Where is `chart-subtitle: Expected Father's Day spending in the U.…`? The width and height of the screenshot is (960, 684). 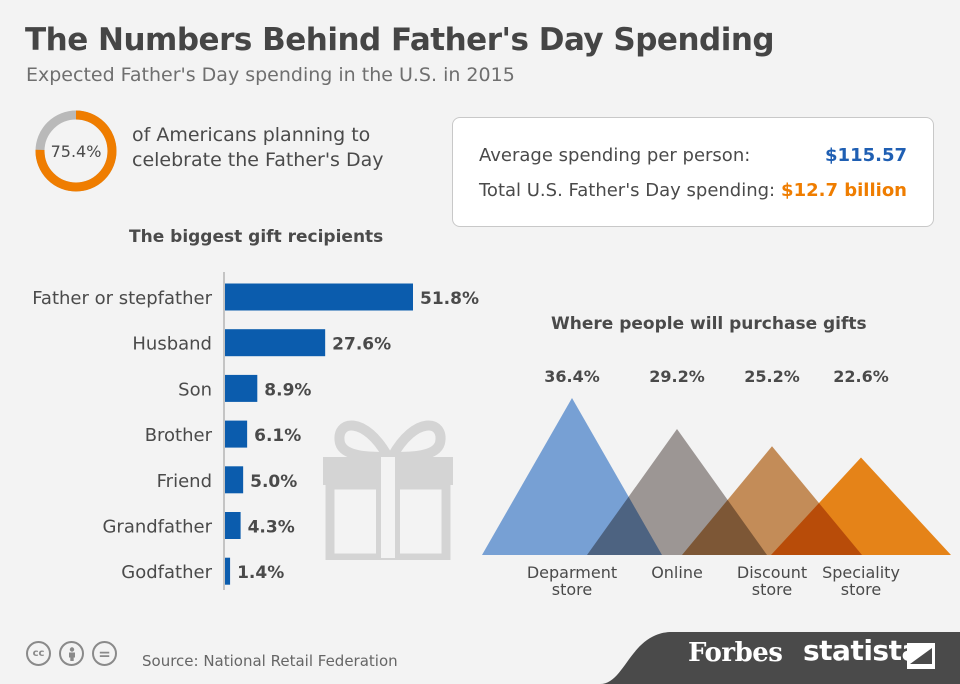 chart-subtitle: Expected Father's Day spending in the U.… is located at coordinates (270, 75).